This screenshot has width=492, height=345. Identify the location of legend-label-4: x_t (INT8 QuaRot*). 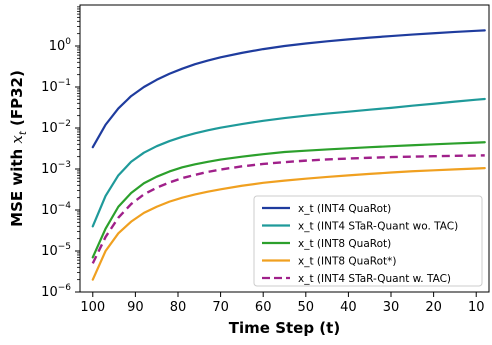
(347, 262).